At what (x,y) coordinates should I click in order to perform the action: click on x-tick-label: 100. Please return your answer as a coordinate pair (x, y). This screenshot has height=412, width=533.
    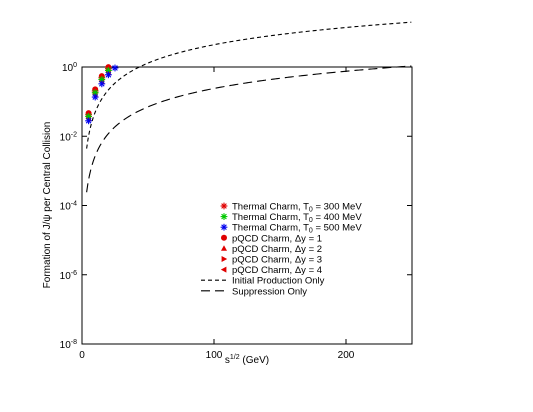
    Looking at the image, I should click on (214, 355).